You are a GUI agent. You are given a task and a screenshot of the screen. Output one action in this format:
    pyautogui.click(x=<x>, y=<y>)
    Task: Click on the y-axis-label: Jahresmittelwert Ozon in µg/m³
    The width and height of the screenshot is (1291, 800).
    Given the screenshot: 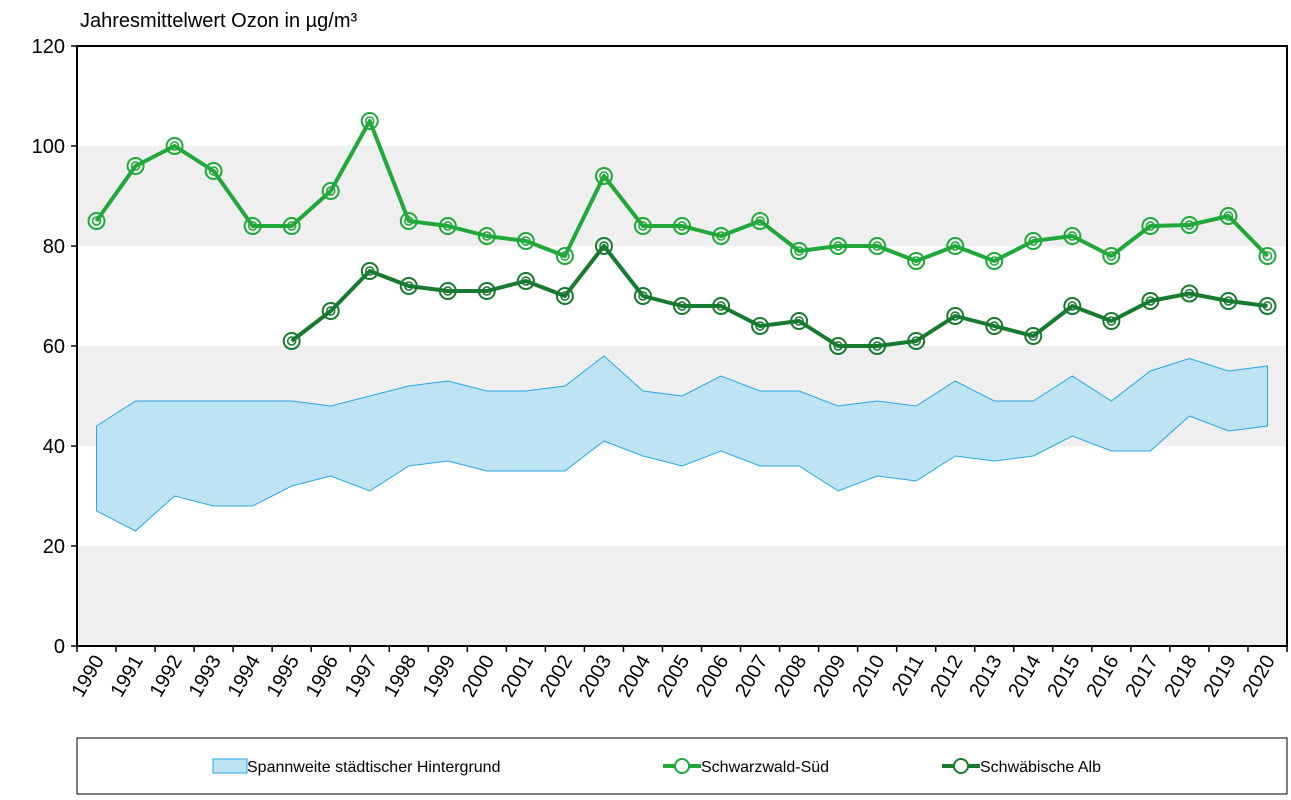 What is the action you would take?
    pyautogui.click(x=218, y=21)
    